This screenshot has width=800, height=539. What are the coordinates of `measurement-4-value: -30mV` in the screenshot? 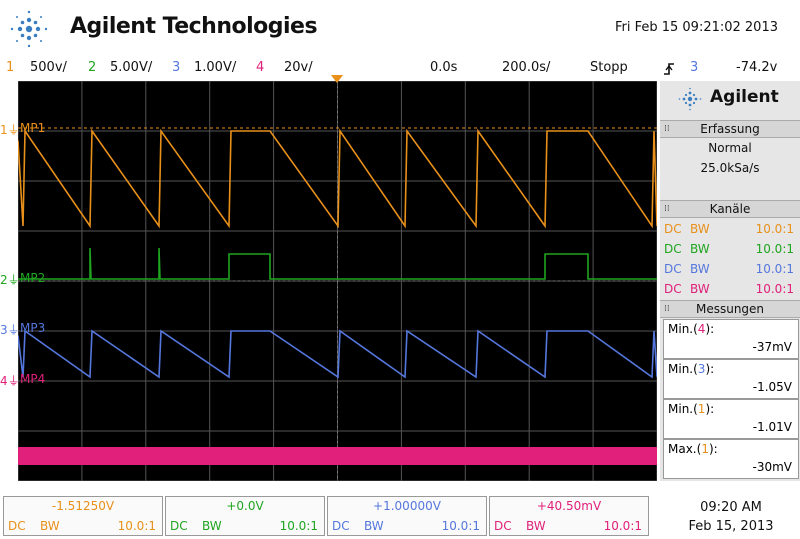 It's located at (772, 467).